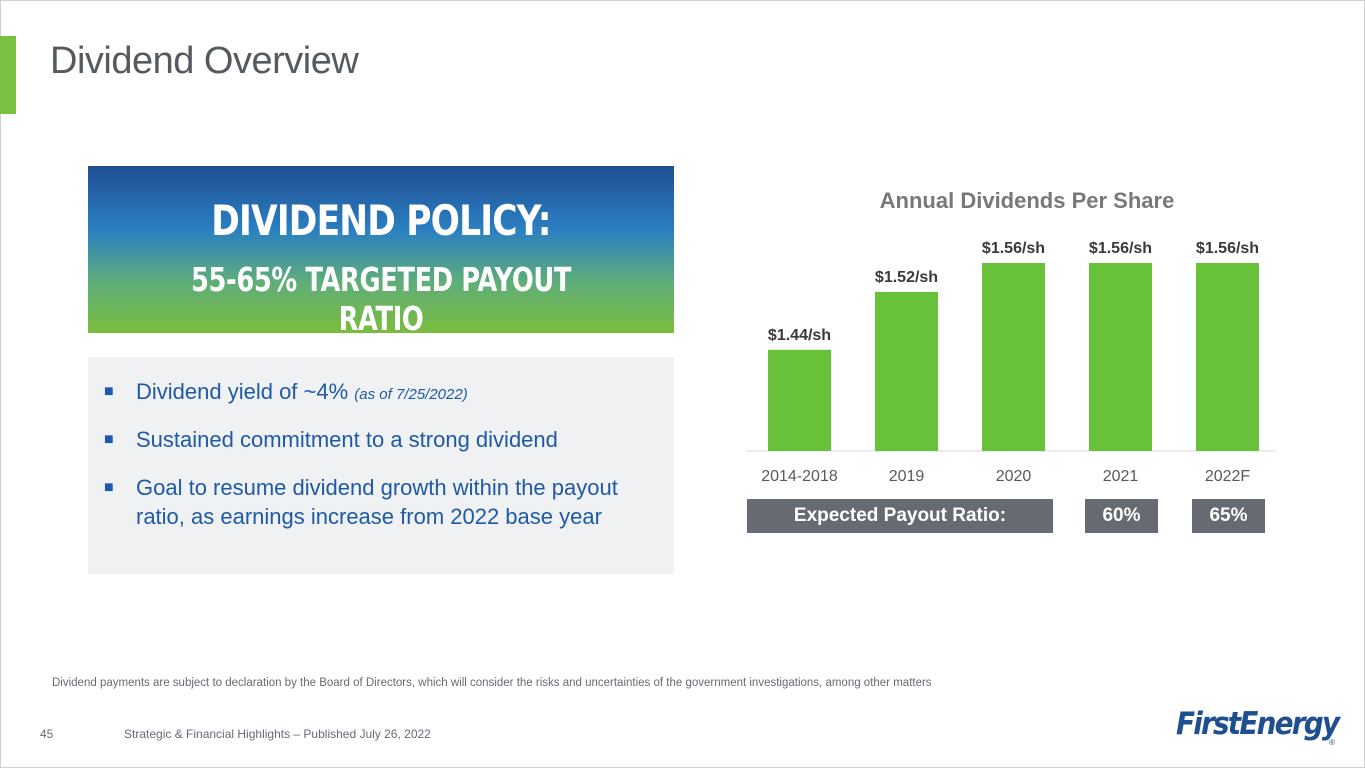  What do you see at coordinates (1121, 516) in the screenshot?
I see `payout-ratio-2021: 60%` at bounding box center [1121, 516].